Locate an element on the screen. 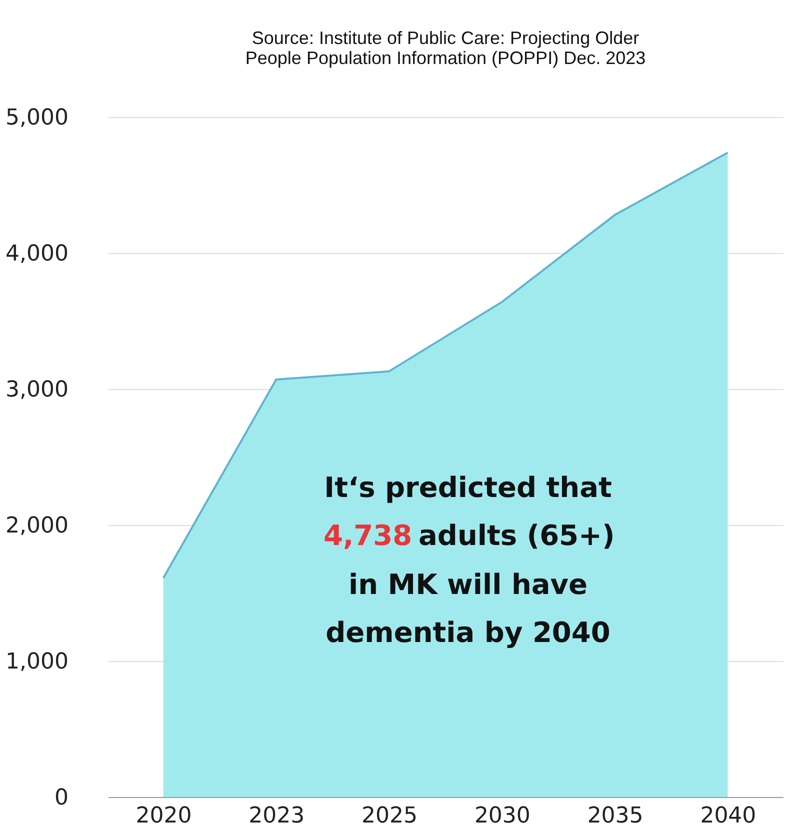 The height and width of the screenshot is (833, 804). annotation: in MK will have is located at coordinates (468, 584).